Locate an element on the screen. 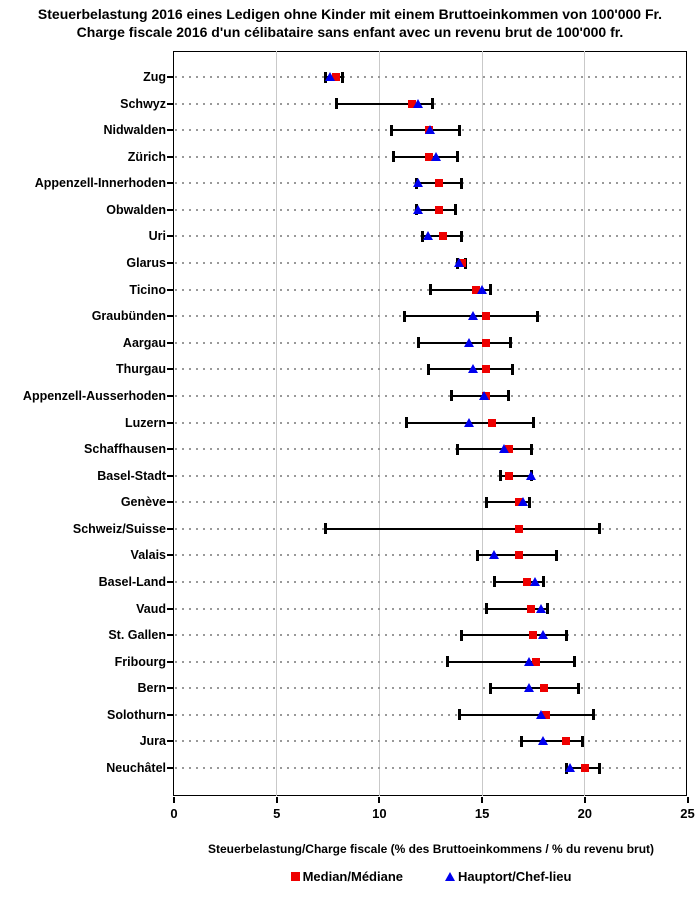  canton-label: Schwyz is located at coordinates (143, 103).